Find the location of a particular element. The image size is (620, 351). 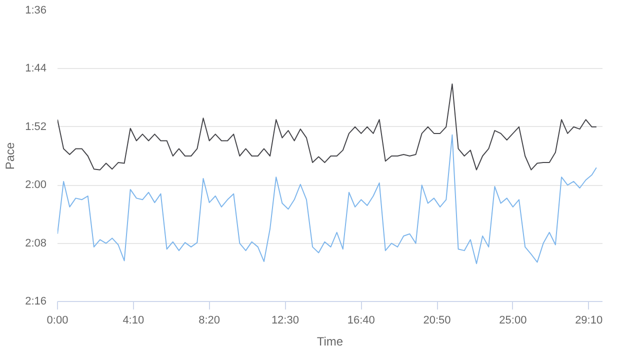

x-tick-label: 8:20 is located at coordinates (209, 320).